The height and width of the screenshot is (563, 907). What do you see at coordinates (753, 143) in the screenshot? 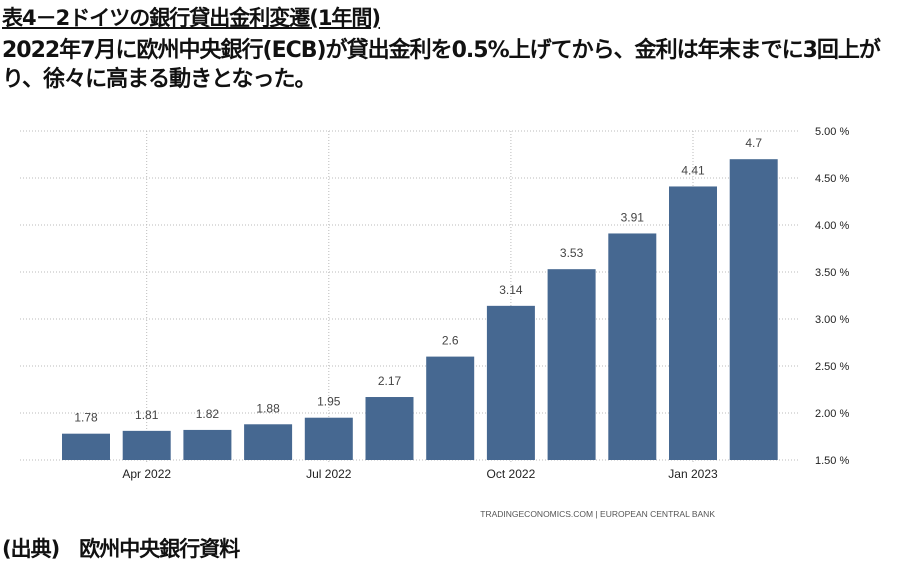
I see `data-label: 4.7` at bounding box center [753, 143].